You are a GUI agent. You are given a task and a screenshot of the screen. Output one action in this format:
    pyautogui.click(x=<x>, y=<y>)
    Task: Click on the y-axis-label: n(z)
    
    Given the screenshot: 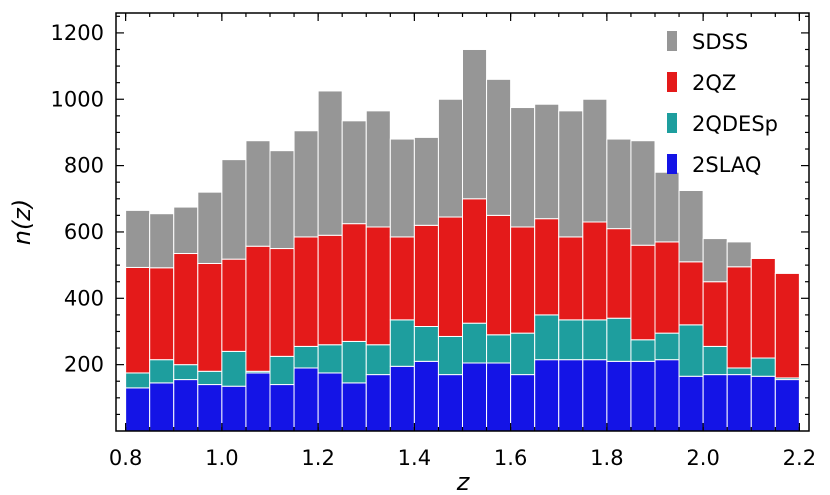 What is the action you would take?
    pyautogui.click(x=22, y=222)
    